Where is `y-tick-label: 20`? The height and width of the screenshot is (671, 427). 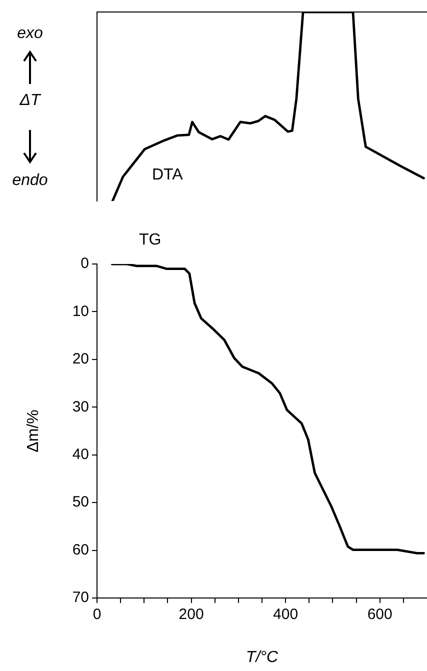 y-tick-label: 20 is located at coordinates (80, 359).